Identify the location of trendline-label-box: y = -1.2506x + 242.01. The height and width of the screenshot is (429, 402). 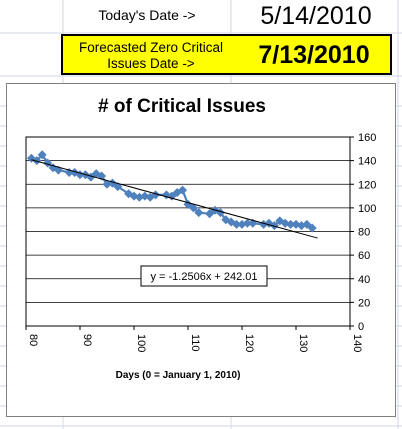
(204, 276).